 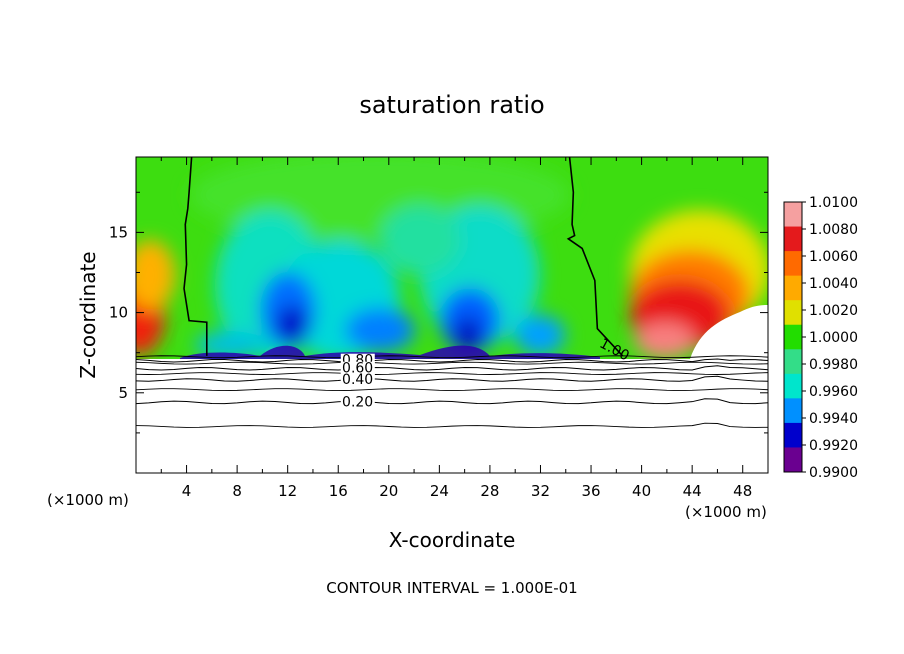 I want to click on x-tick-label: 4, so click(x=187, y=491).